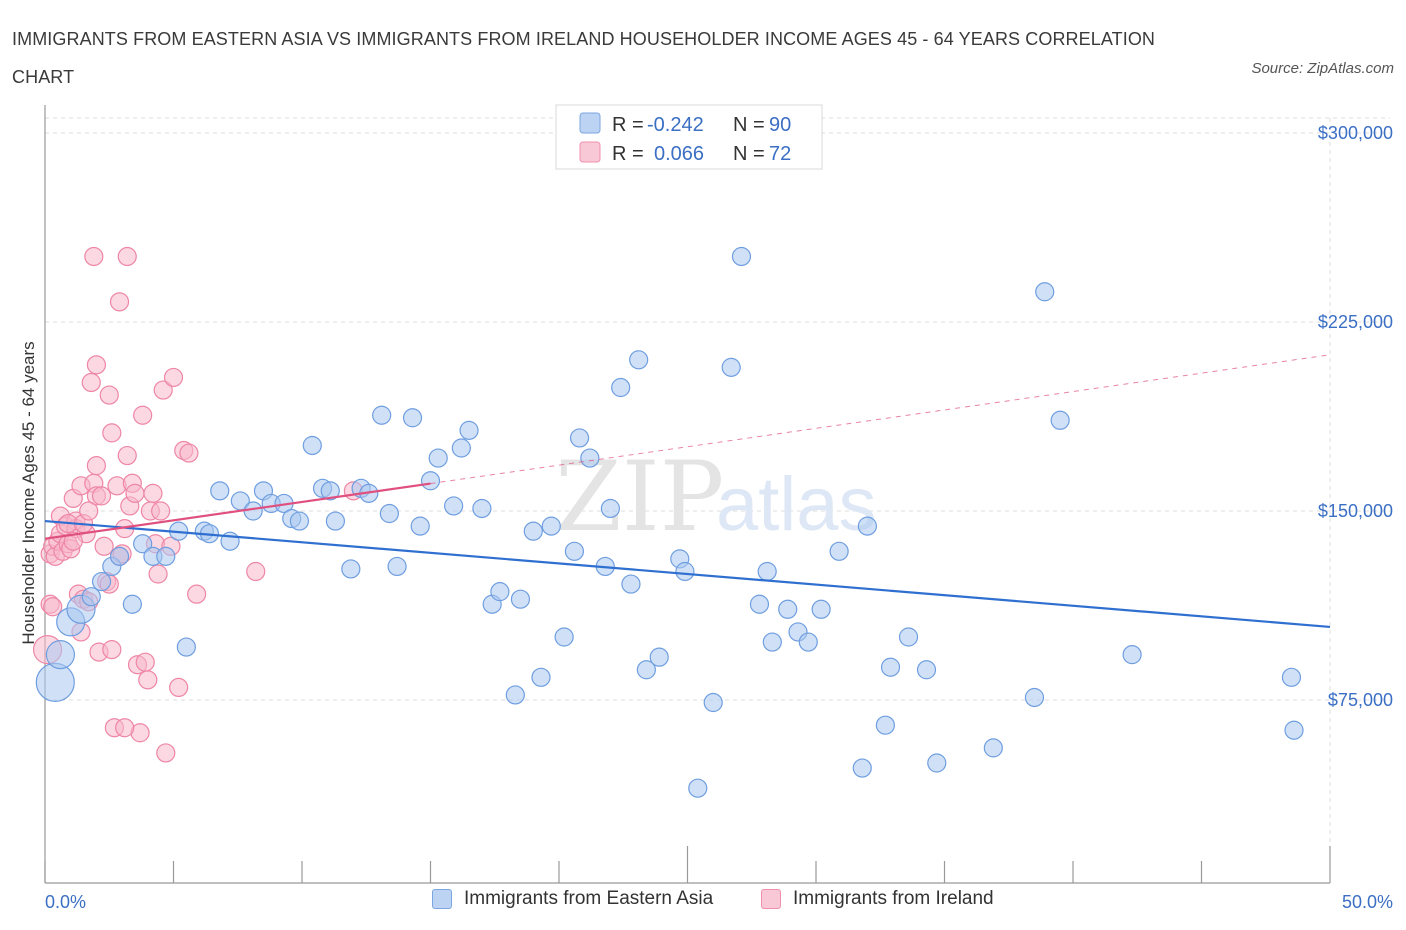 The image size is (1406, 930). What do you see at coordinates (780, 125) in the screenshot?
I see `legend-n-value-1: 90` at bounding box center [780, 125].